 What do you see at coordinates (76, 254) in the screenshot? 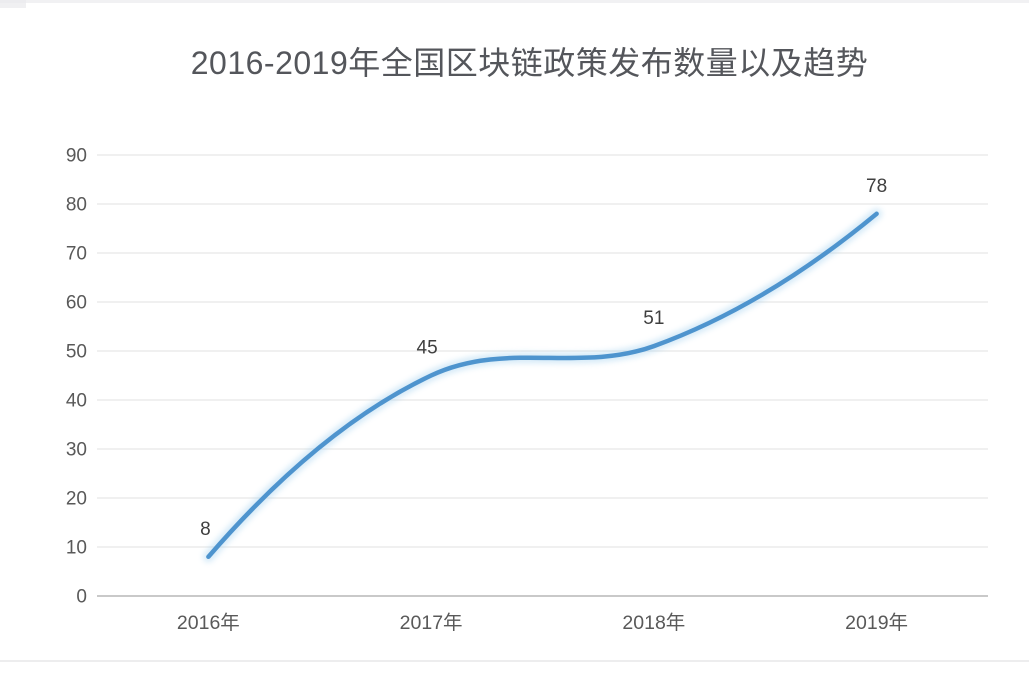
I see `y-tick-label: 70` at bounding box center [76, 254].